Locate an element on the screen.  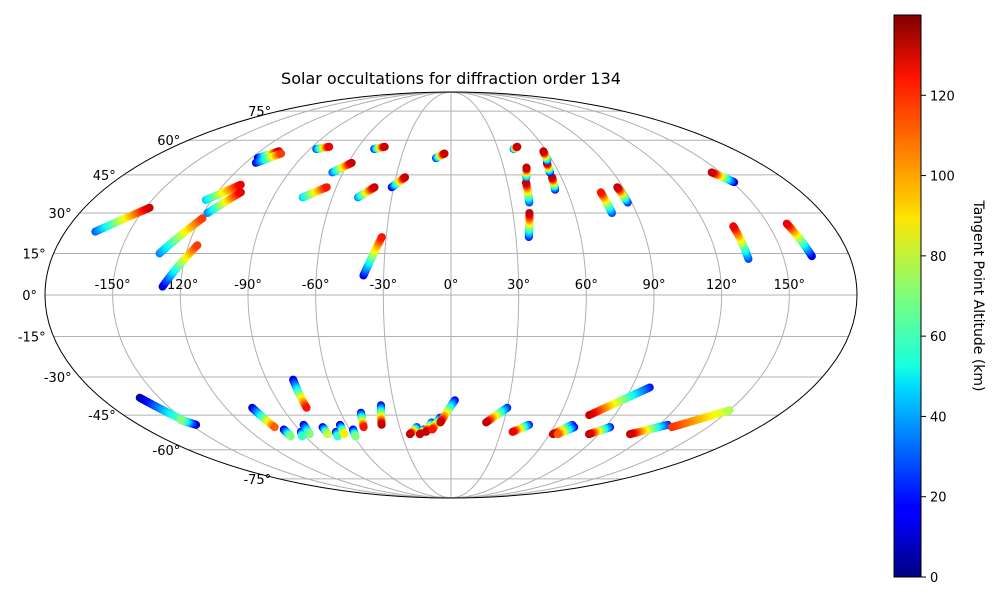
colorbar-tick-label: 120 is located at coordinates (942, 96).